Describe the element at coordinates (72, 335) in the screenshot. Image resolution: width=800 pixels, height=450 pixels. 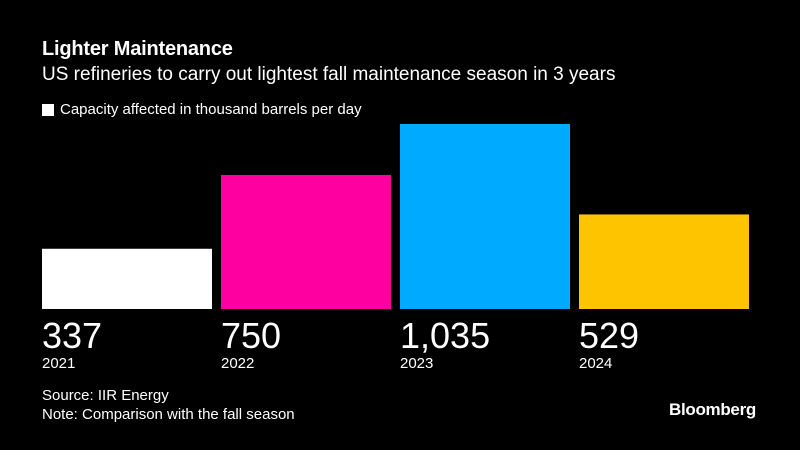
I see `value-label-2021: 337` at that location.